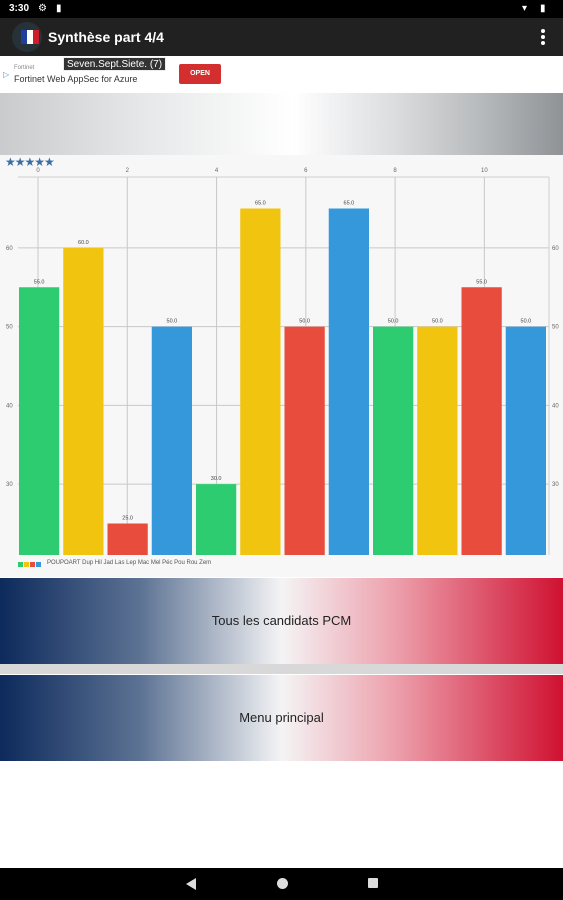 The height and width of the screenshot is (900, 563). What do you see at coordinates (281, 37) in the screenshot?
I see `app-bar: Synthèse part 4/4` at bounding box center [281, 37].